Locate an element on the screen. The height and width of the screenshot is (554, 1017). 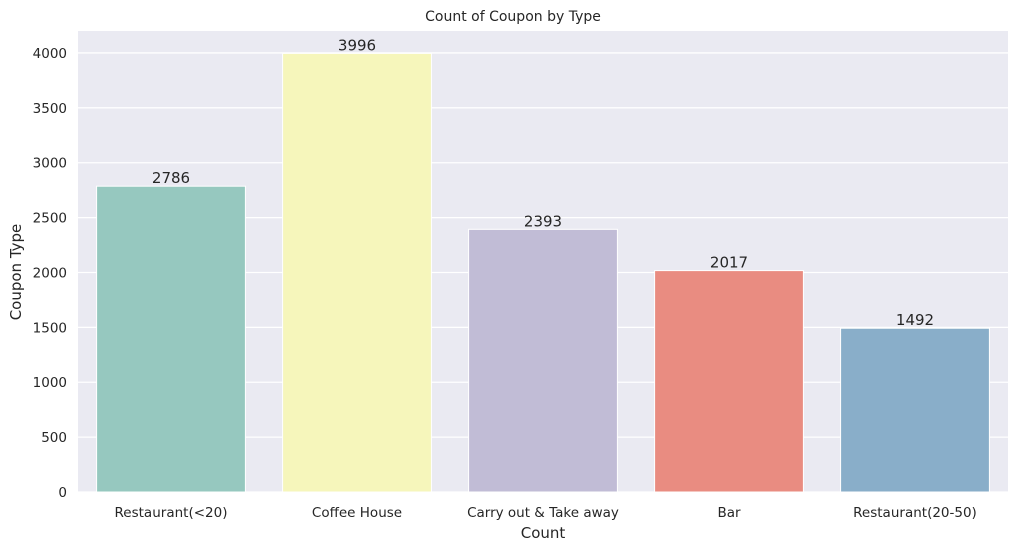
bar-value-label: 1492 is located at coordinates (915, 320).